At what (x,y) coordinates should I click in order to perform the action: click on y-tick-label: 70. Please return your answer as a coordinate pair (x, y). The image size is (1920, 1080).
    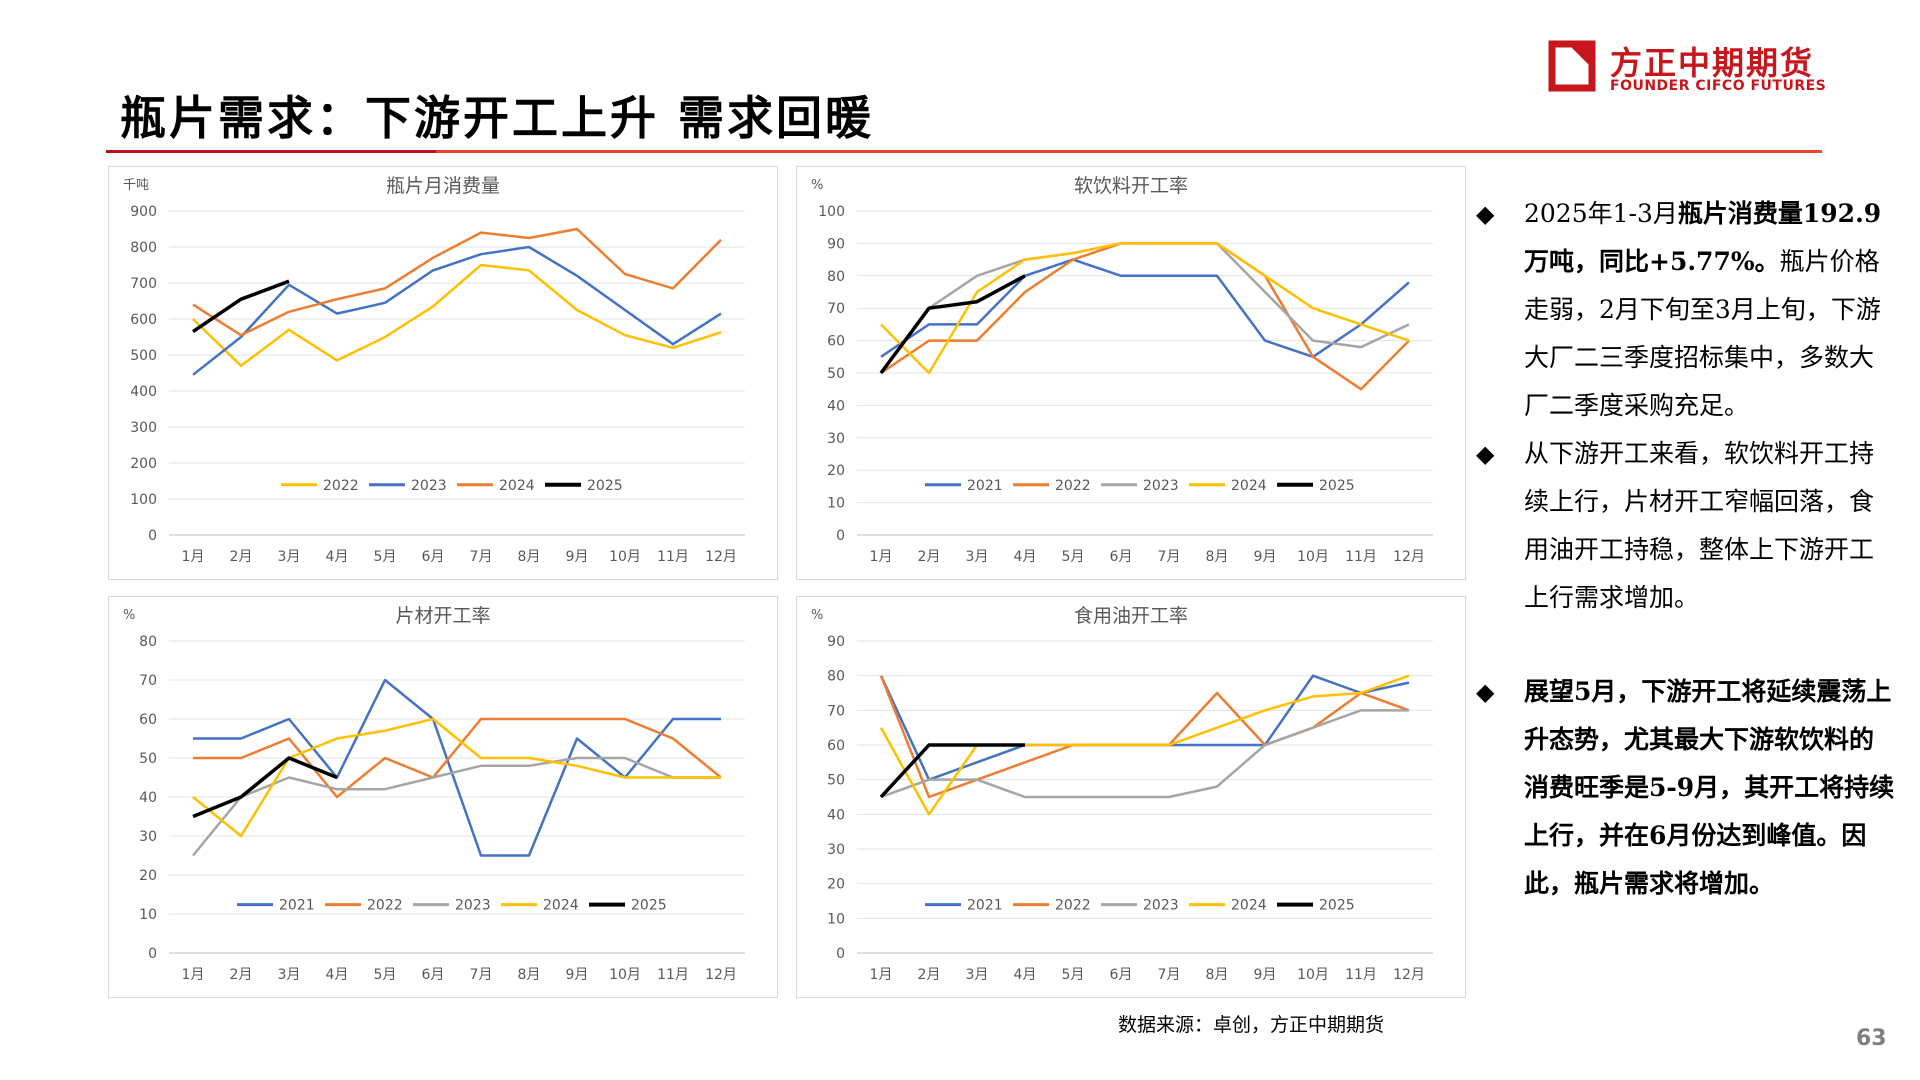
    Looking at the image, I should click on (836, 711).